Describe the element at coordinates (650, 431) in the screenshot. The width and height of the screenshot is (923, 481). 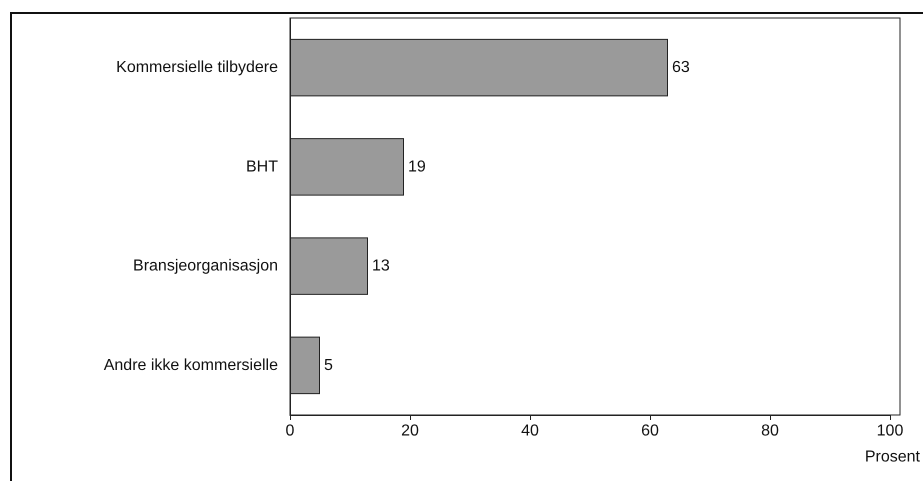
I see `x-tick-label: 60` at that location.